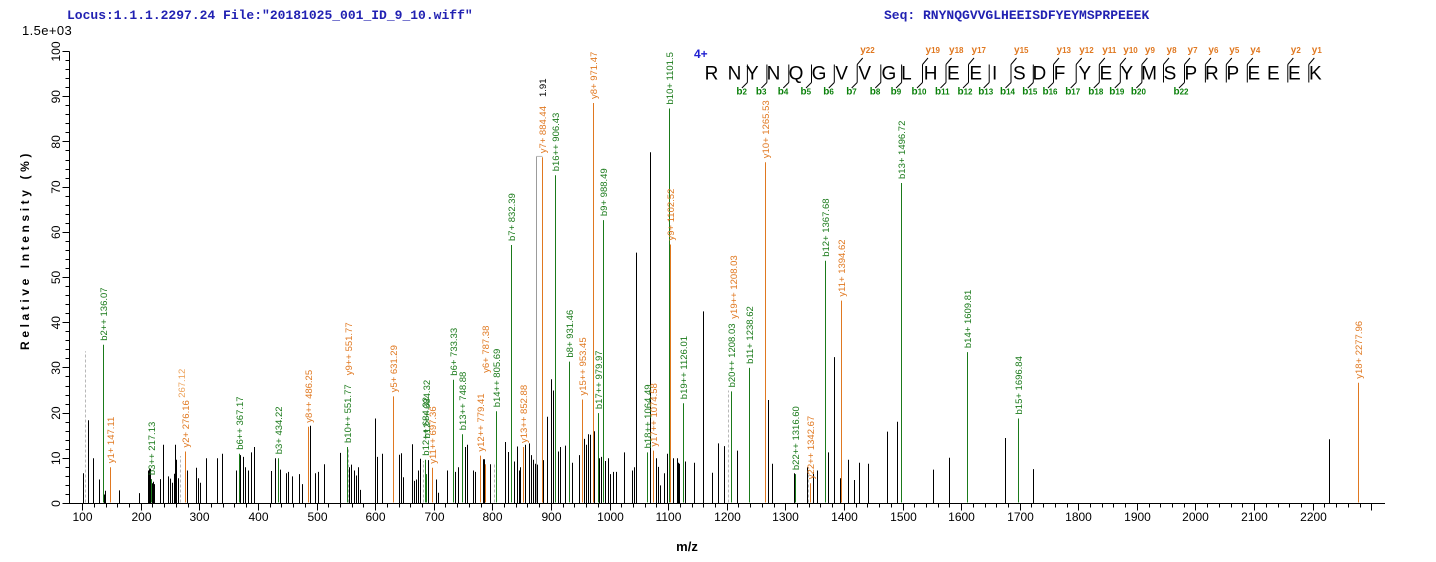  I want to click on svg-text: 1300, so click(785, 517).